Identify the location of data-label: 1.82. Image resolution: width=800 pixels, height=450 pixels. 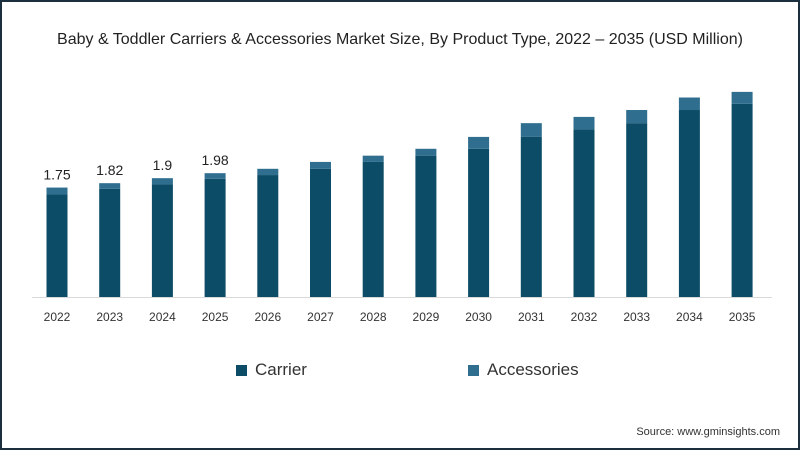
(109, 170).